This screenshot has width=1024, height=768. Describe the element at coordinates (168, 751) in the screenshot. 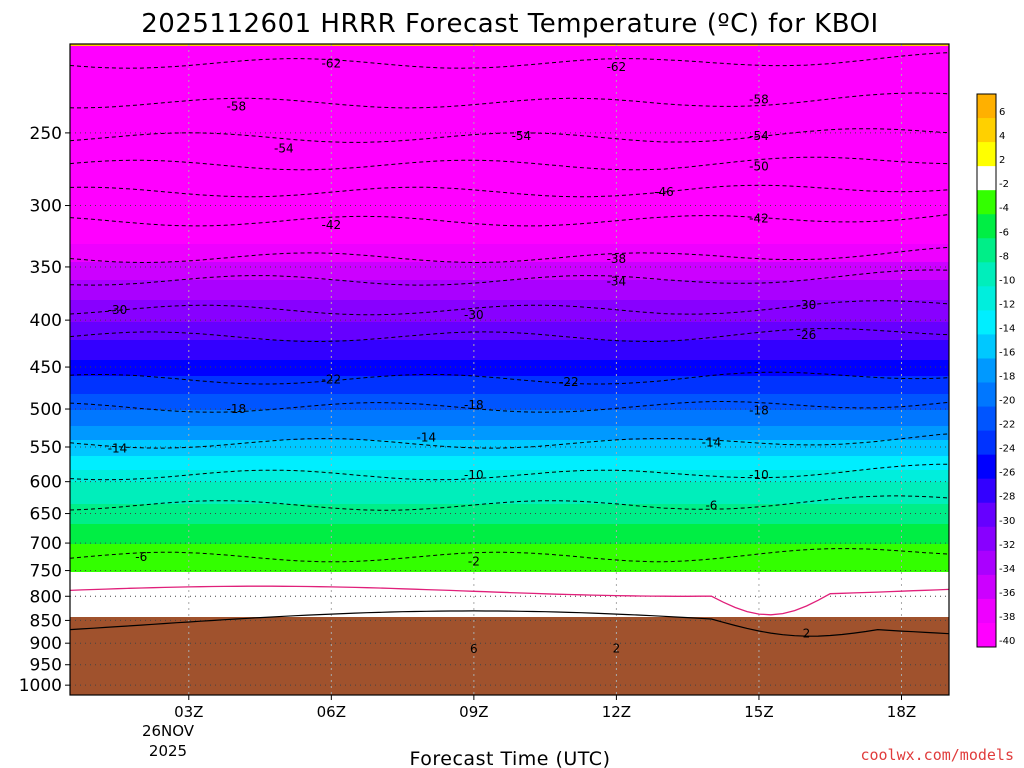

I see `x-date-year: 2025` at that location.